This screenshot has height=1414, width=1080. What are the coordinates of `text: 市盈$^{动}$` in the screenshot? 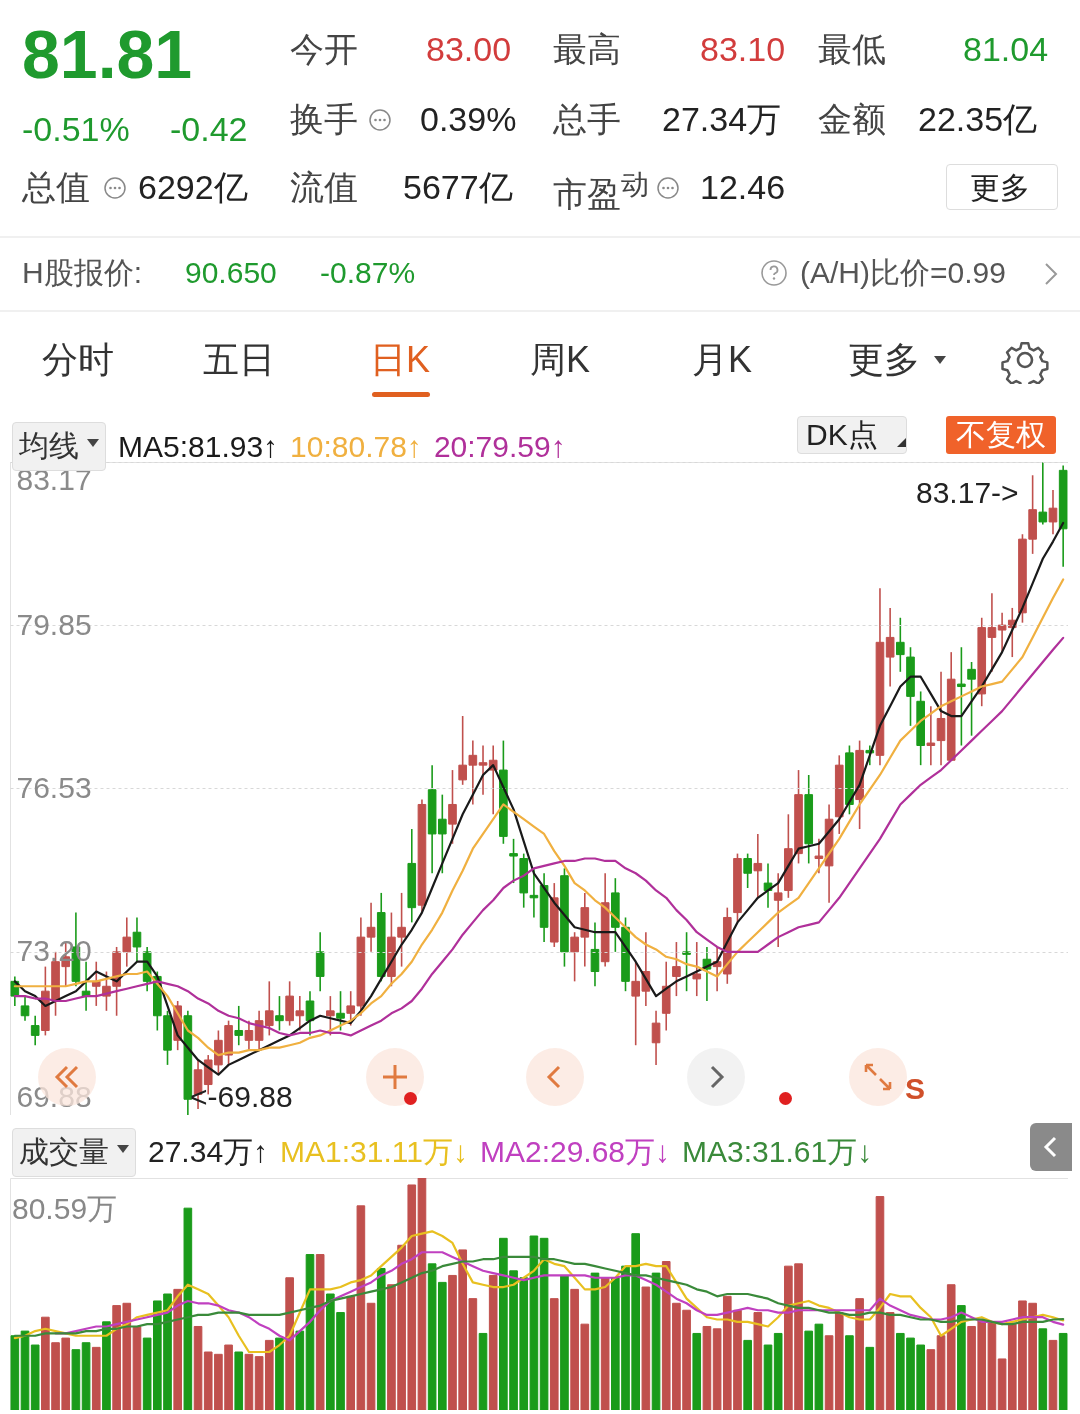 It's located at (601, 191).